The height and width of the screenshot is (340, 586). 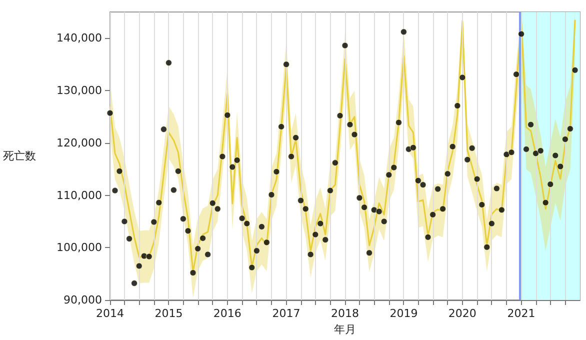 What do you see at coordinates (79, 195) in the screenshot?
I see `y-tick-label: 110,000` at bounding box center [79, 195].